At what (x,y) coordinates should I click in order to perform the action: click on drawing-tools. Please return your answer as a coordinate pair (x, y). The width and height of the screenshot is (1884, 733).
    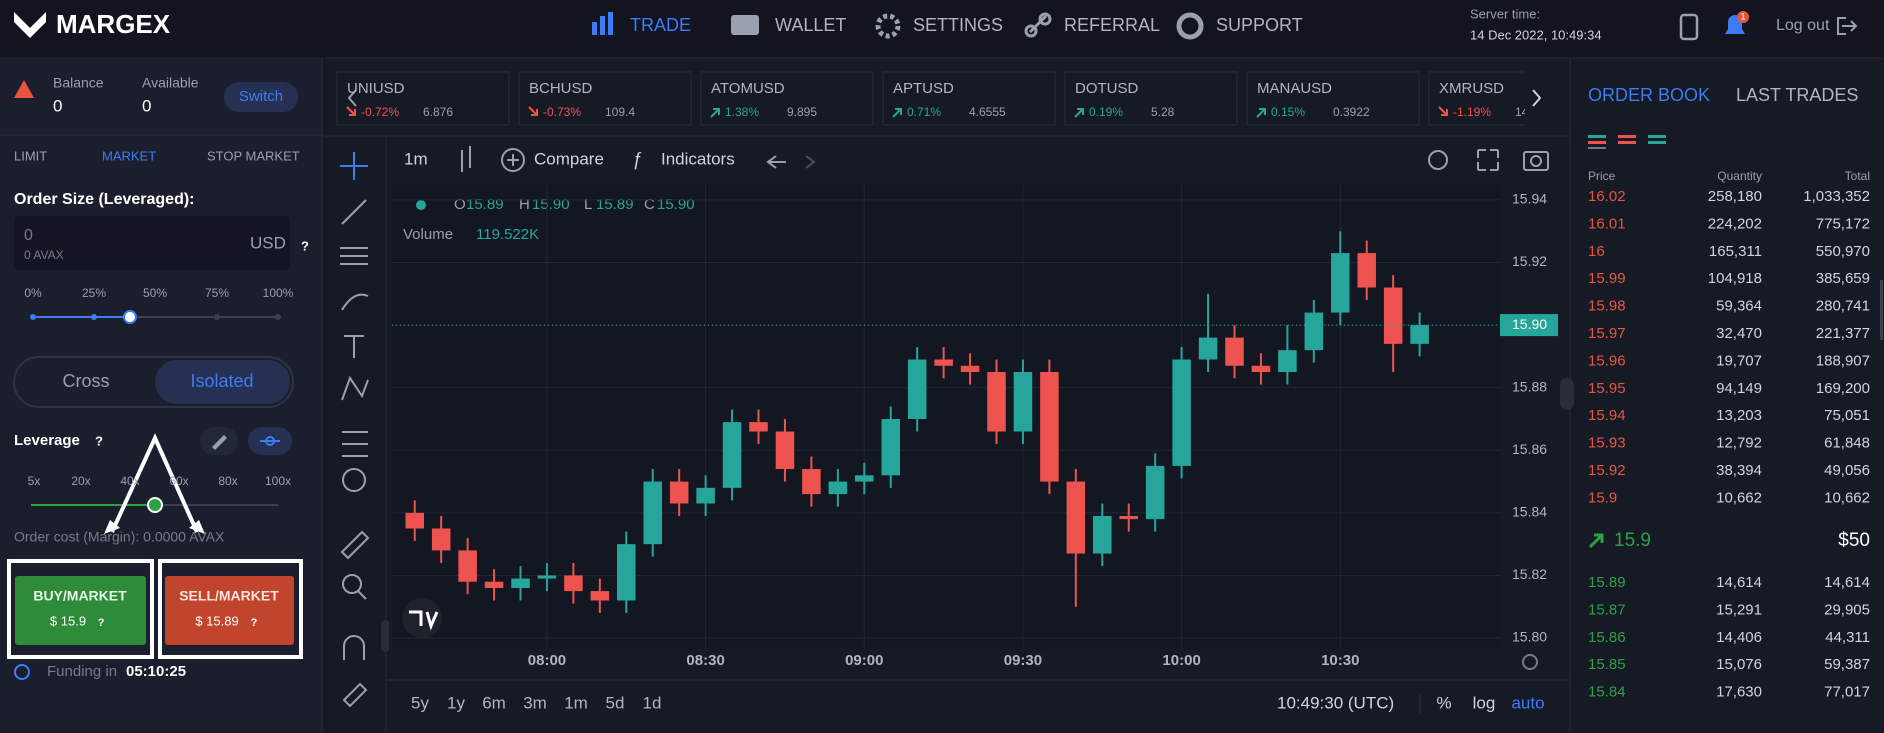
    Looking at the image, I should click on (355, 430).